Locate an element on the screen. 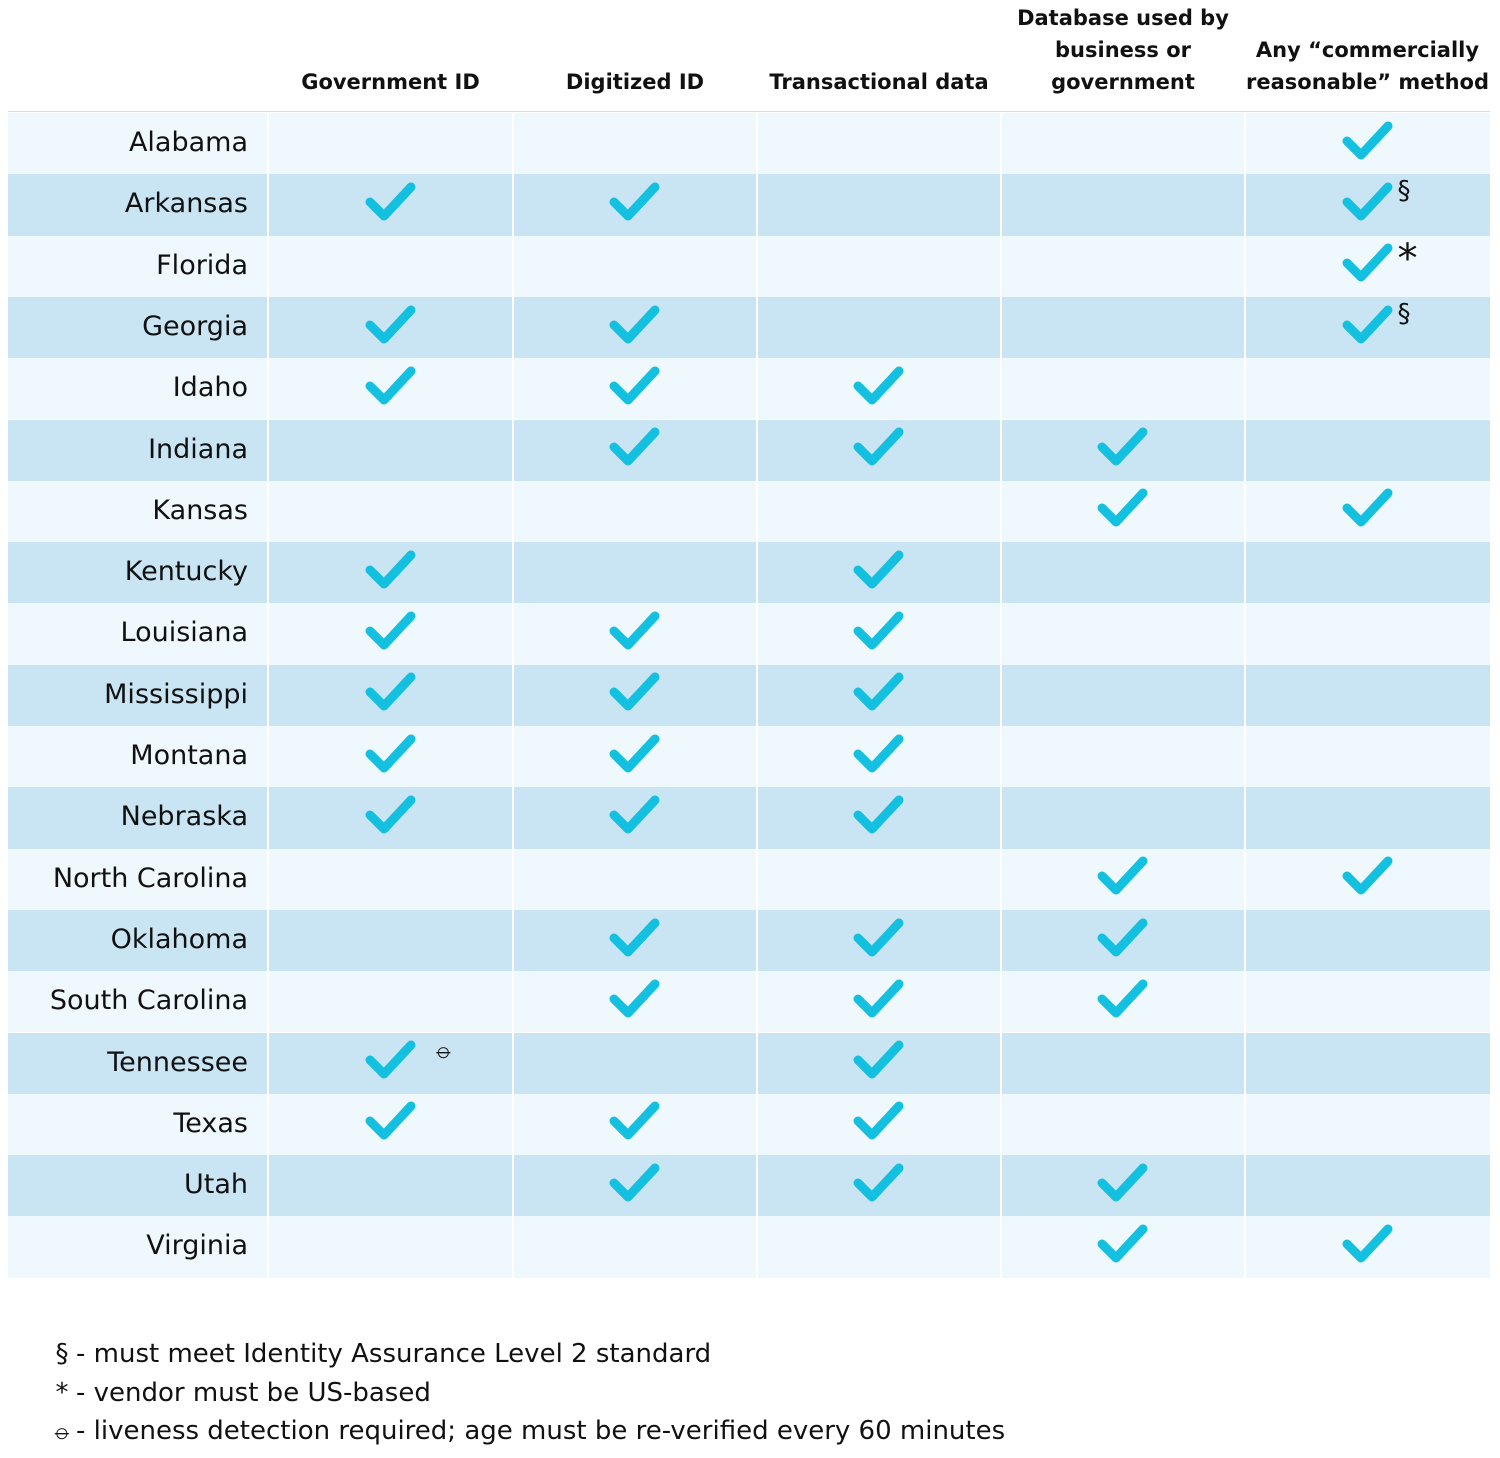 Image resolution: width=1500 pixels, height=1458 pixels. column-header: Digitized ID is located at coordinates (635, 82).